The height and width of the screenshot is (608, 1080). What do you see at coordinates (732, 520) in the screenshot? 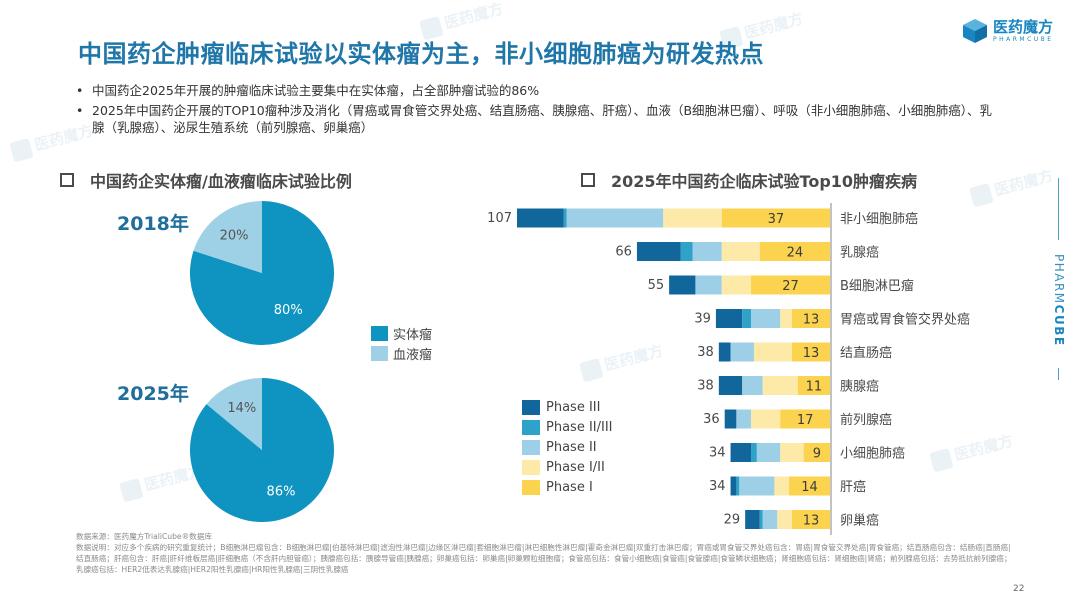
I see `bar-total-label: 29` at bounding box center [732, 520].